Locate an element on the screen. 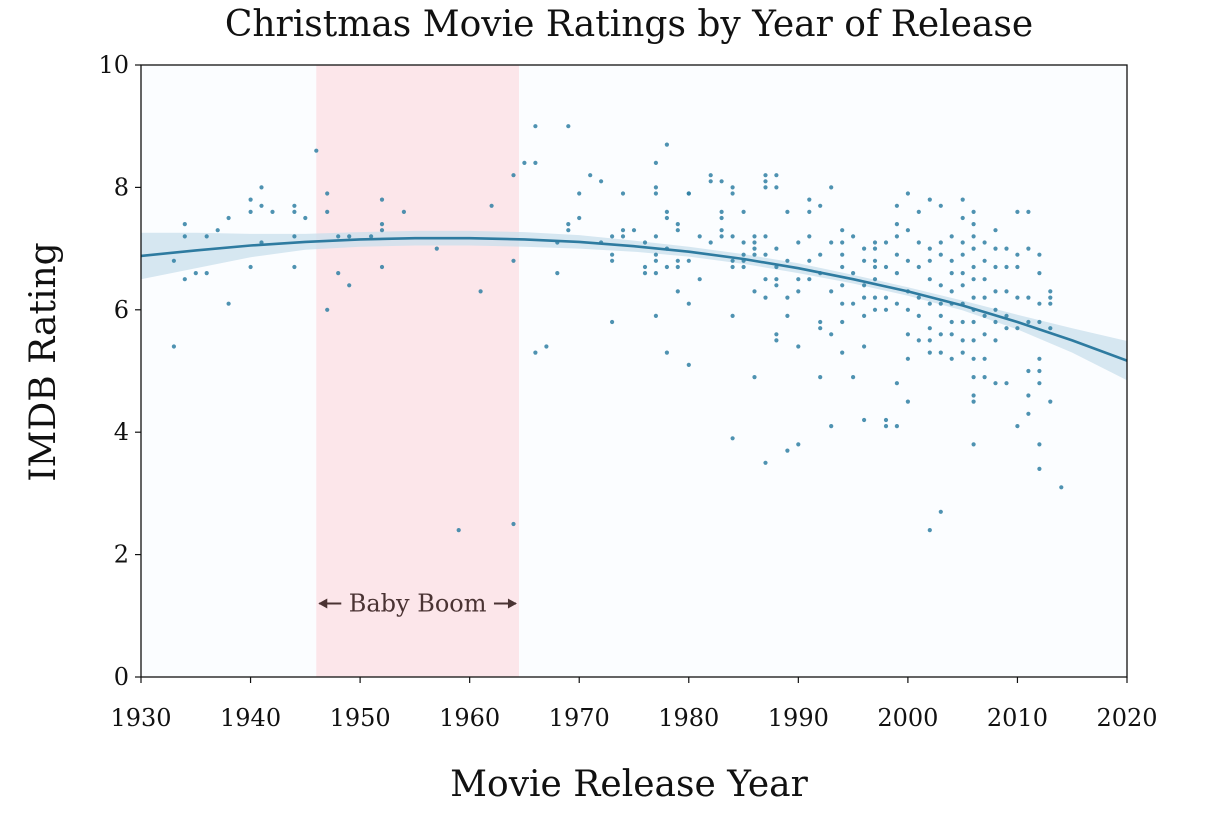  trend-line-layer is located at coordinates (634, 299).